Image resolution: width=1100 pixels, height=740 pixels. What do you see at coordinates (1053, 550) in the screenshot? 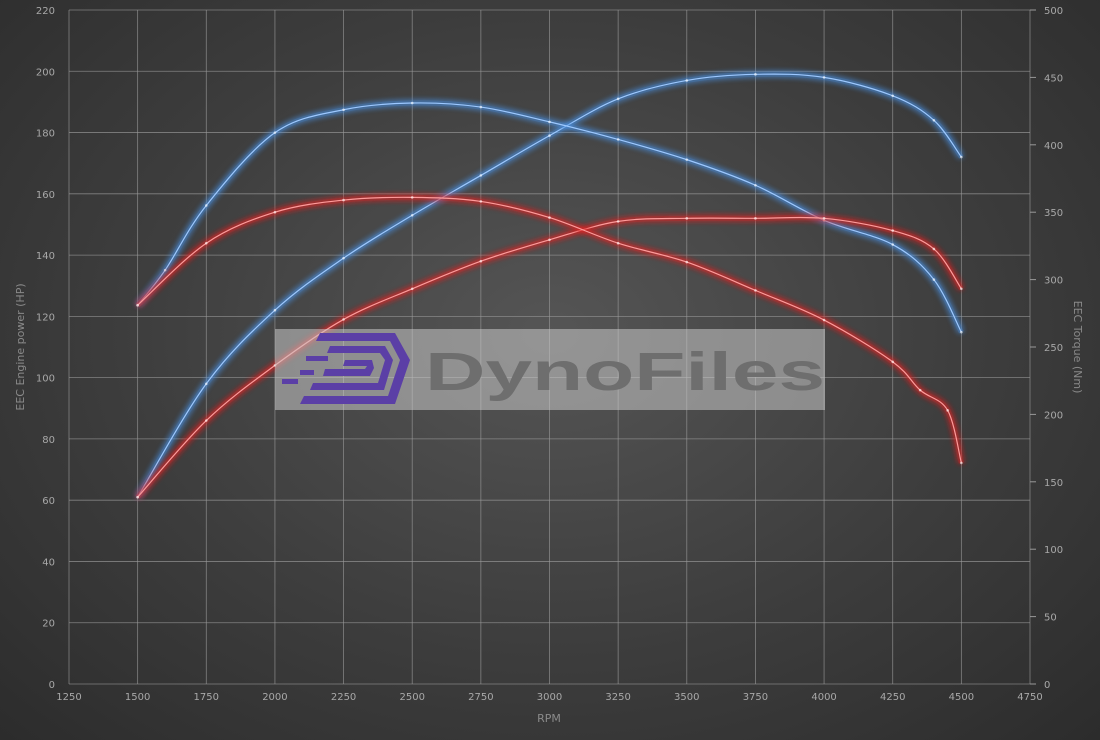
I see `y-right-tick-label: 100` at bounding box center [1053, 550].